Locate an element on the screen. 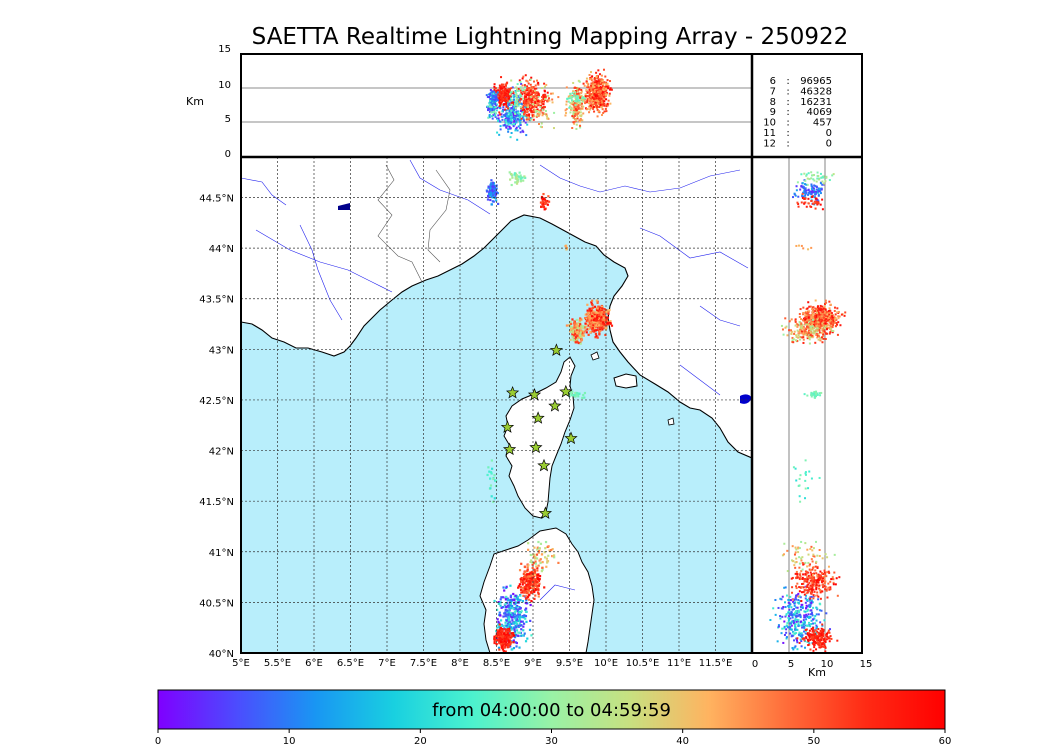  lake is located at coordinates (746, 399).